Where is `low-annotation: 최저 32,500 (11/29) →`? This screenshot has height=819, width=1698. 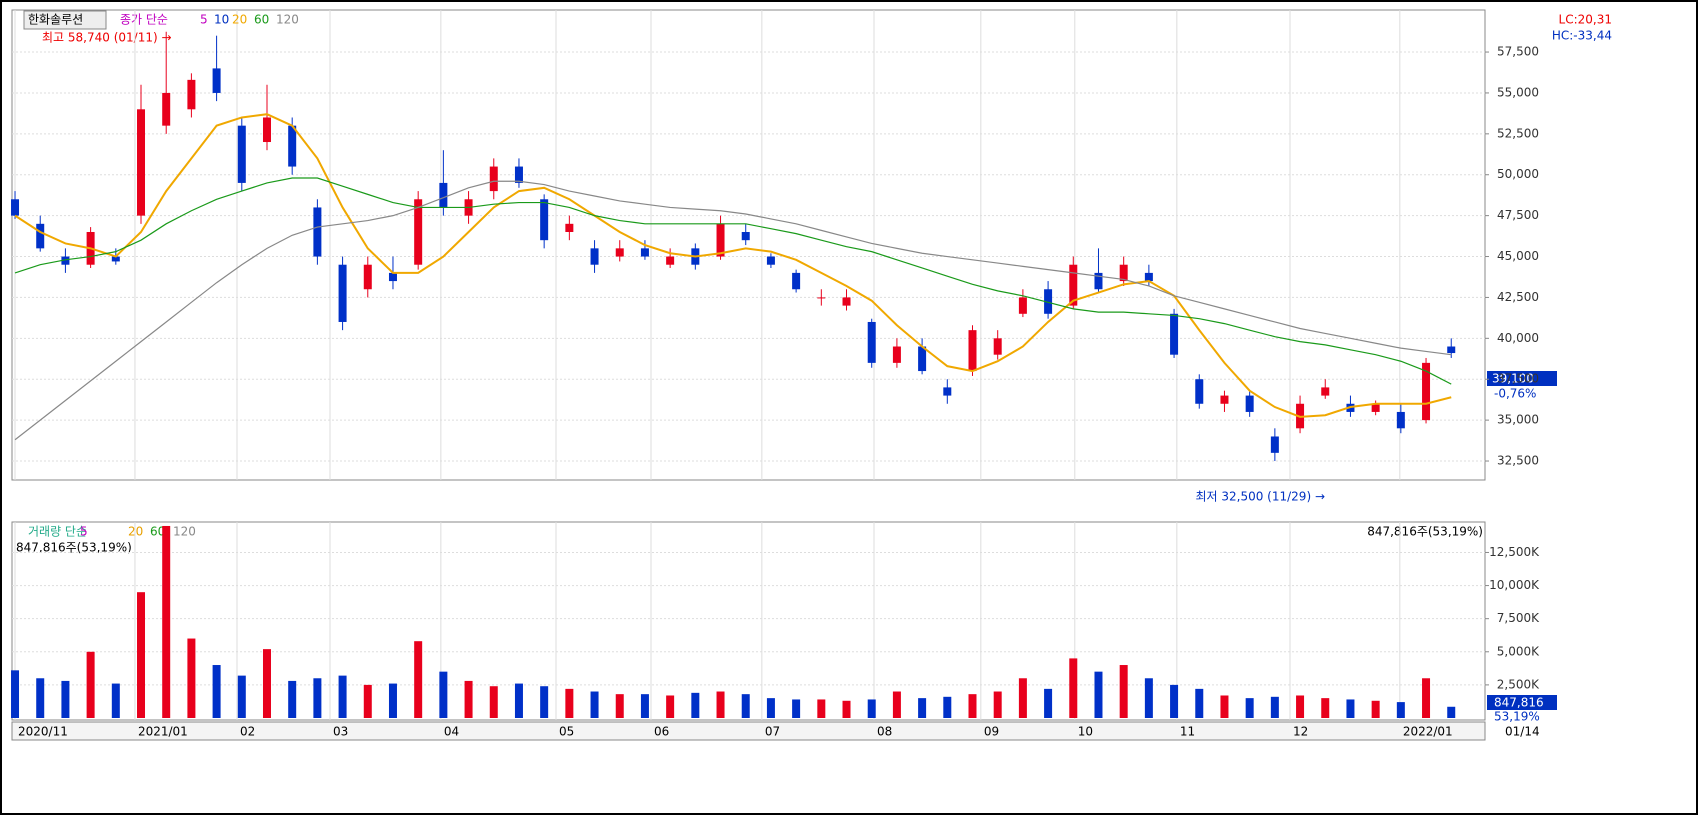
low-annotation: 최저 32,500 (11/29) → is located at coordinates (1260, 497).